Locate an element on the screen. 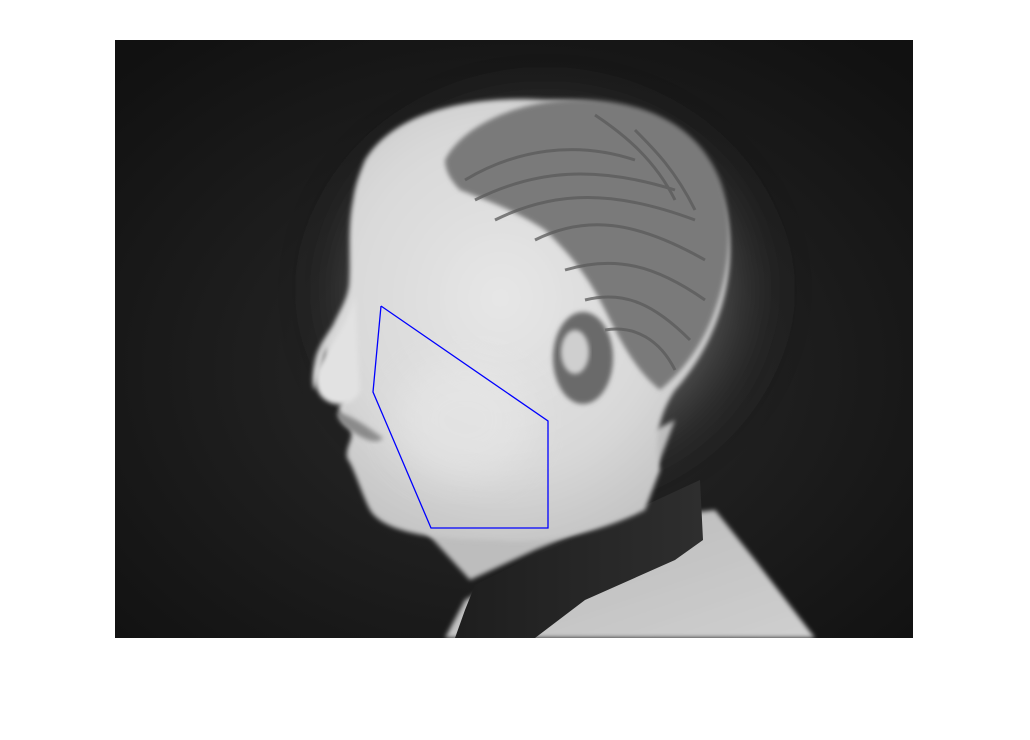 The width and height of the screenshot is (1030, 740). hair-strands is located at coordinates (585, 242).